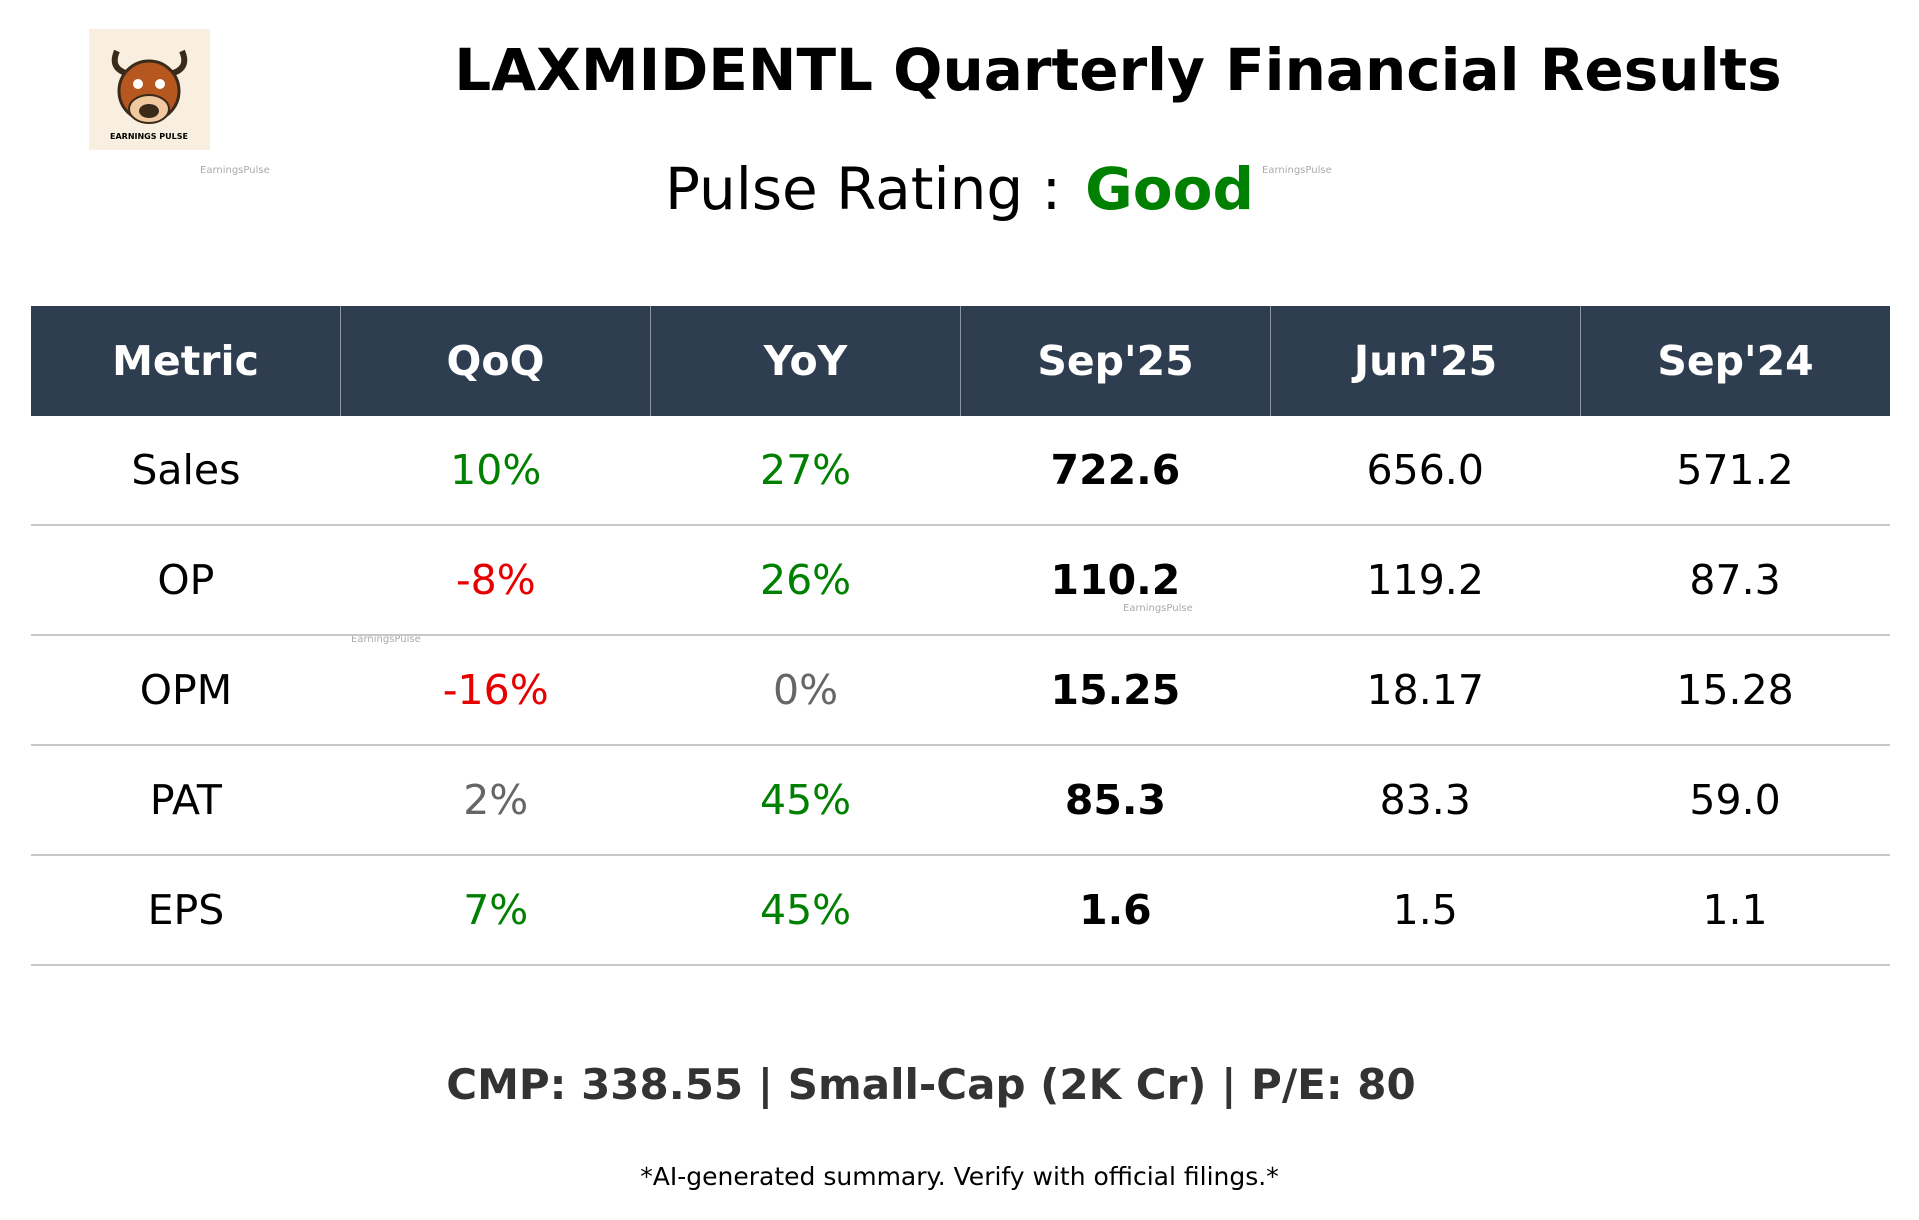  I want to click on table-cell: 85.3, so click(1115, 800).